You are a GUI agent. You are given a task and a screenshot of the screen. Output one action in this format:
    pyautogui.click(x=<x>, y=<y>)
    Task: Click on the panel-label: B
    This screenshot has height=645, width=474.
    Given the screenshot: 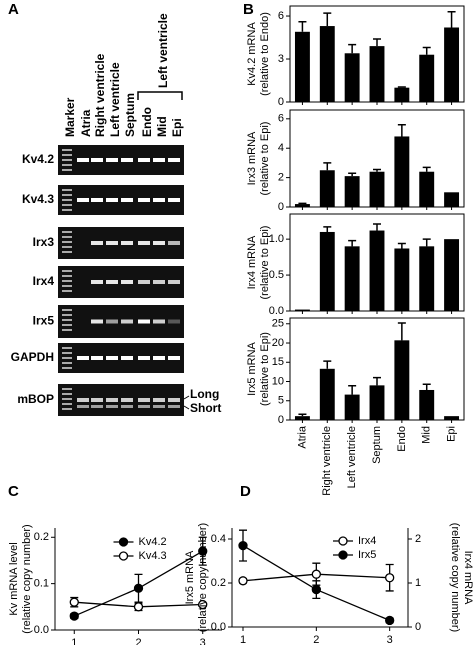 What is the action you would take?
    pyautogui.click(x=248, y=9)
    